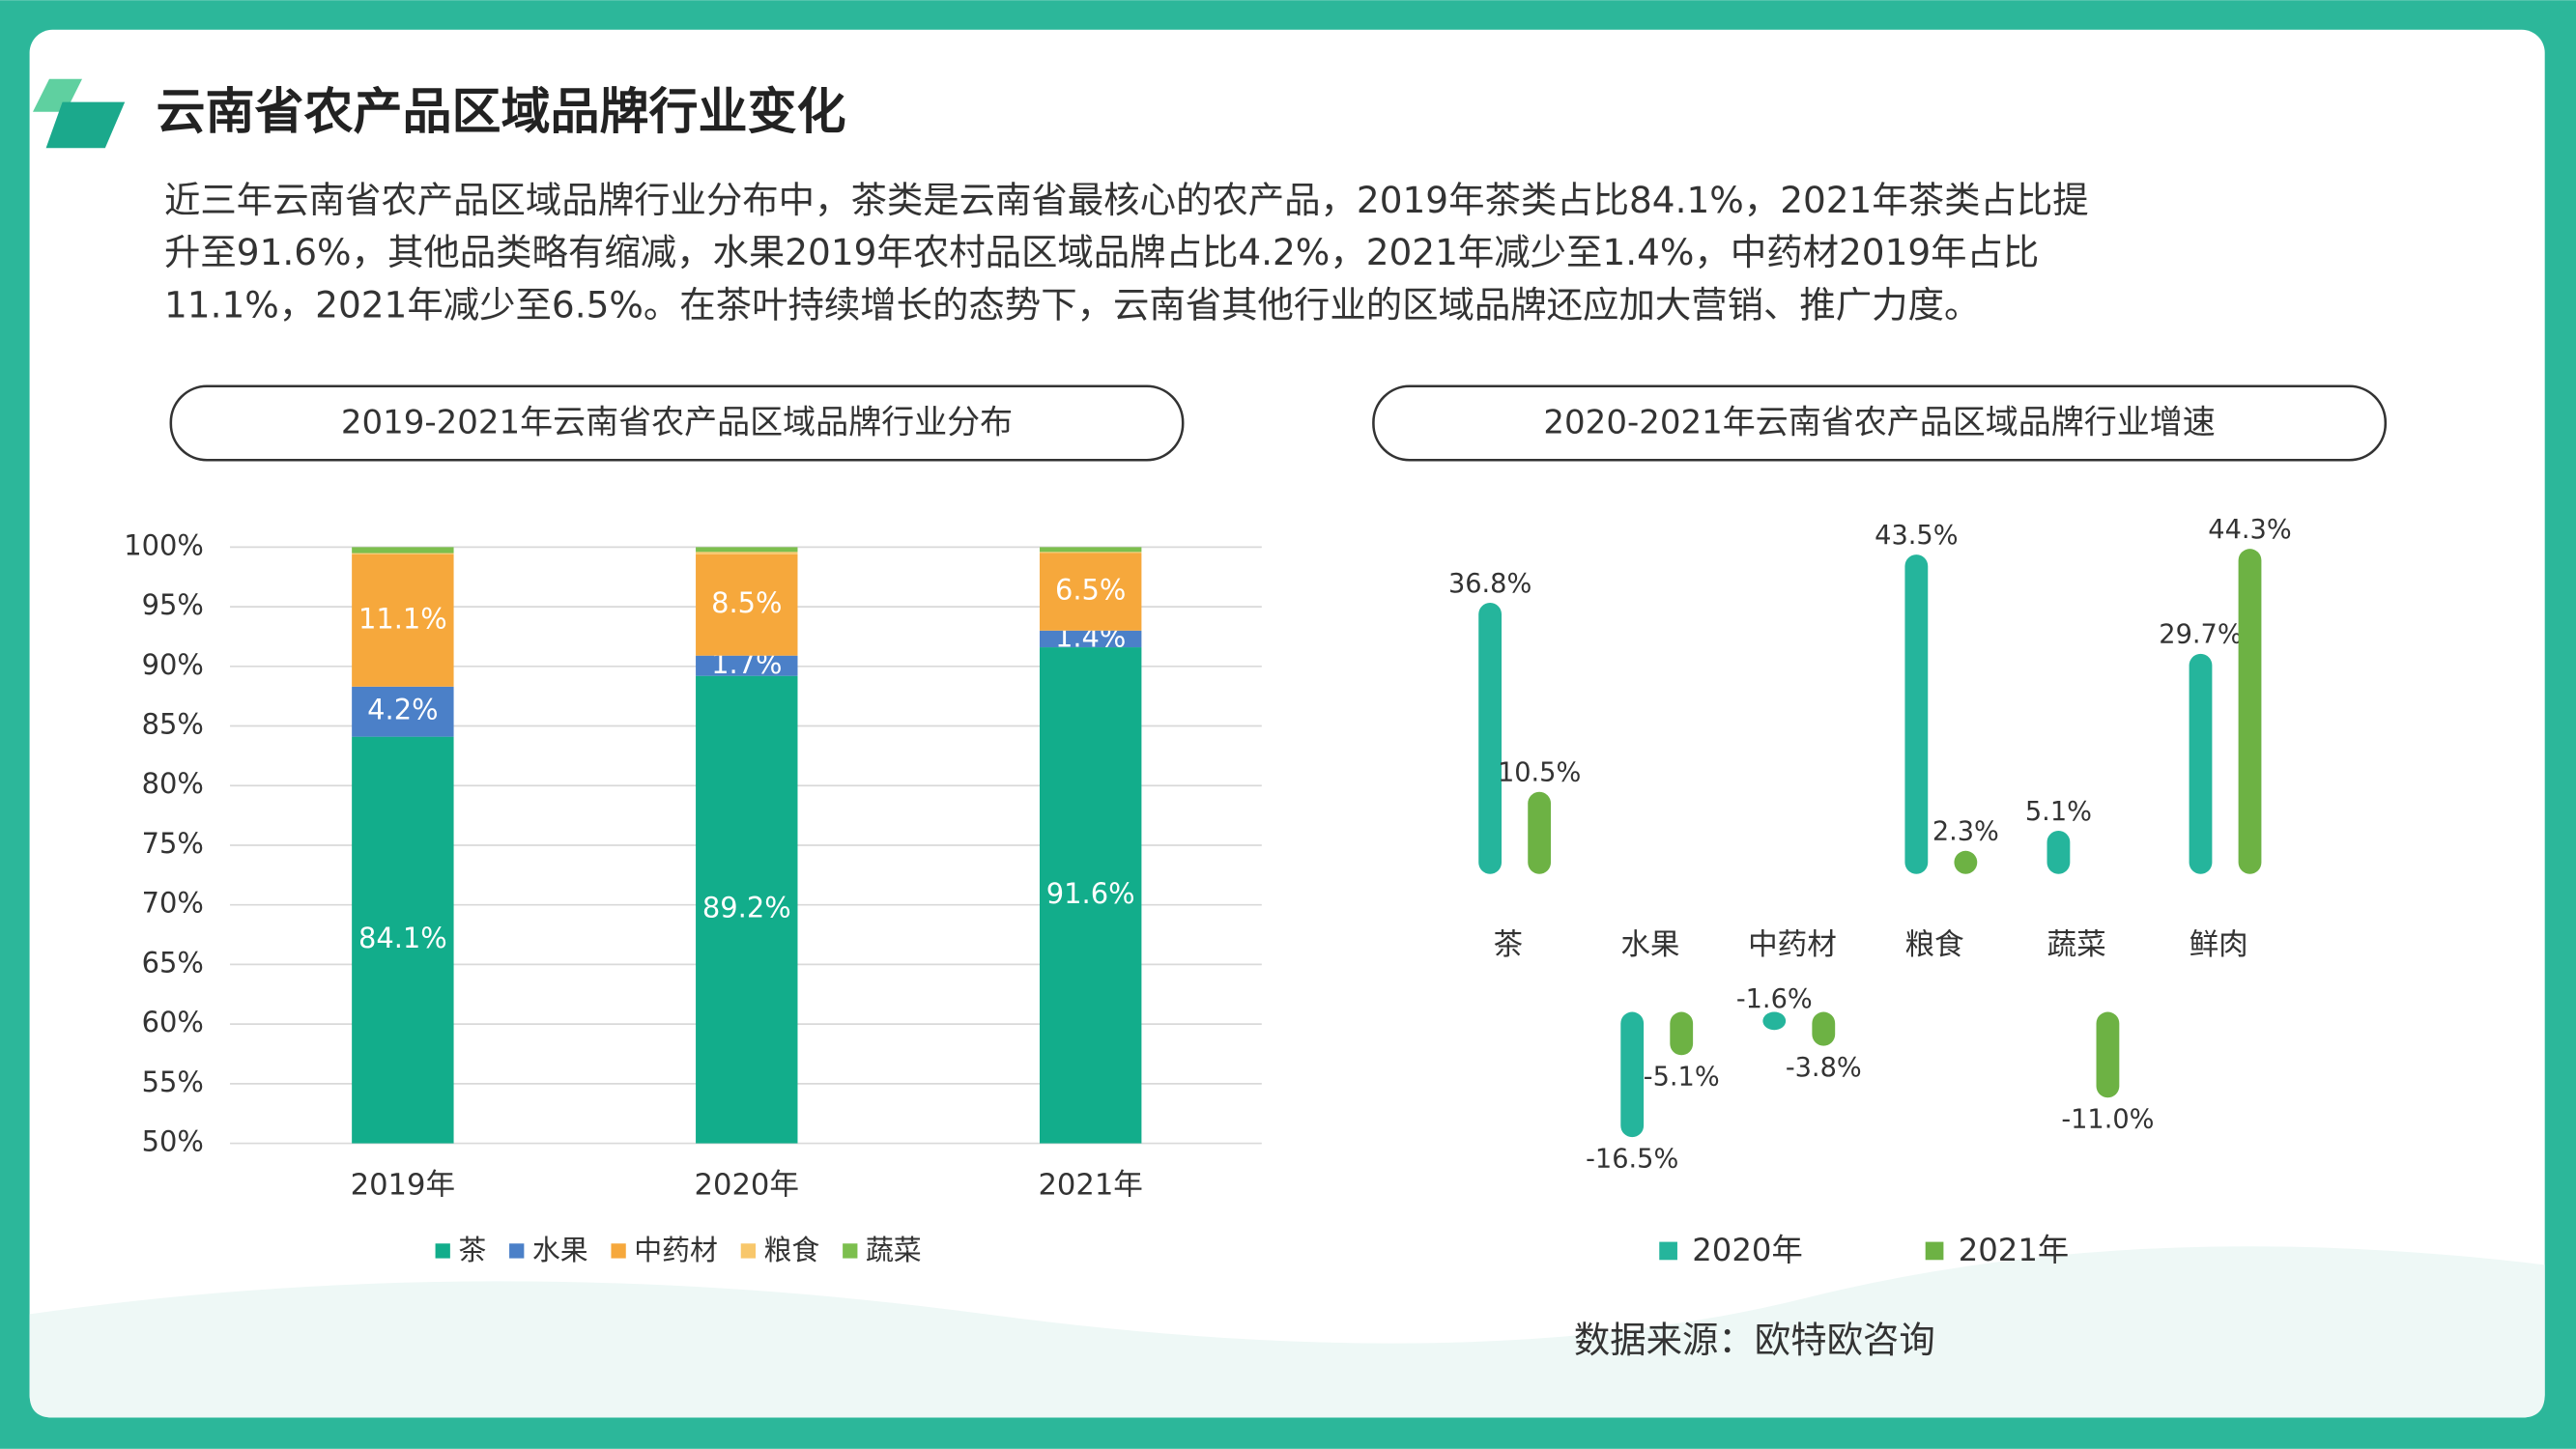  What do you see at coordinates (2219, 945) in the screenshot?
I see `x-tick-label: 鲜肉` at bounding box center [2219, 945].